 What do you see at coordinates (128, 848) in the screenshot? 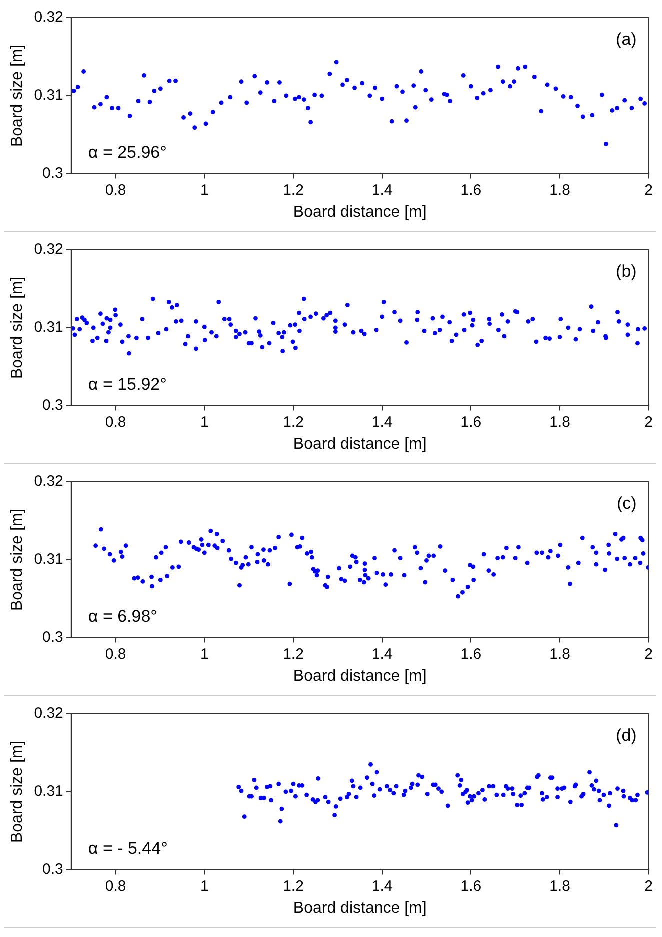
I see `annotation: α = - 5.44°` at bounding box center [128, 848].